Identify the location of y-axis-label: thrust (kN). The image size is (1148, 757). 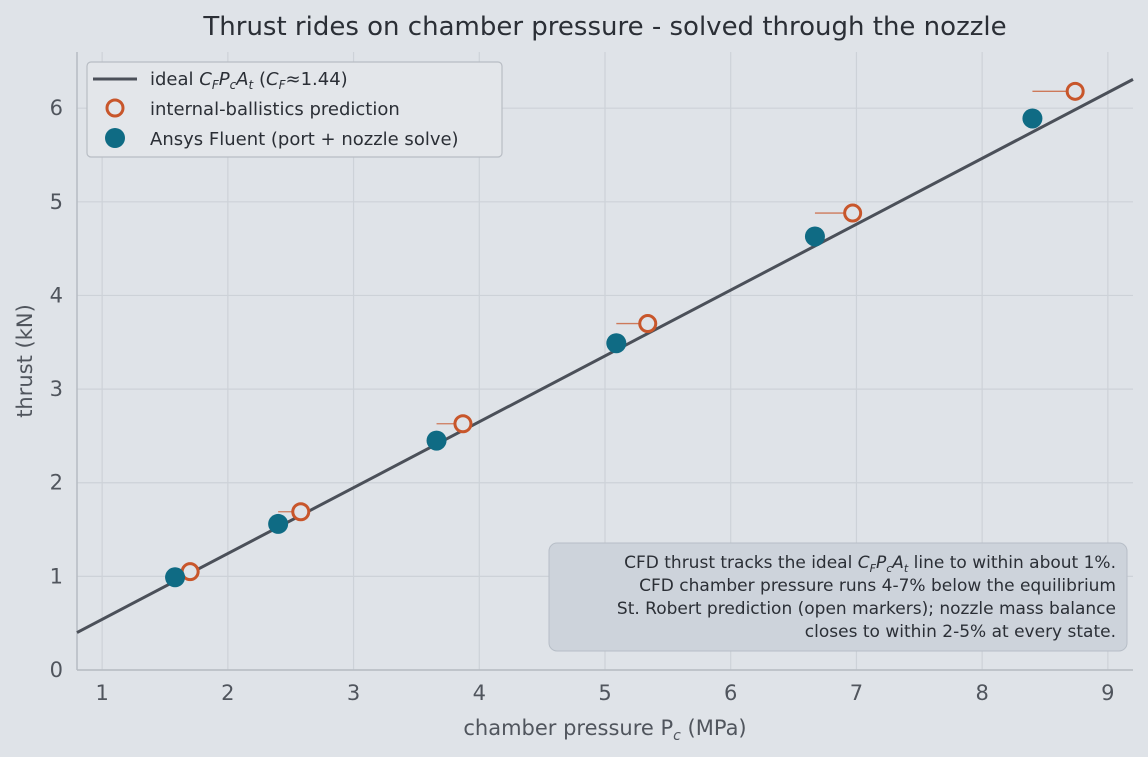
(25, 361).